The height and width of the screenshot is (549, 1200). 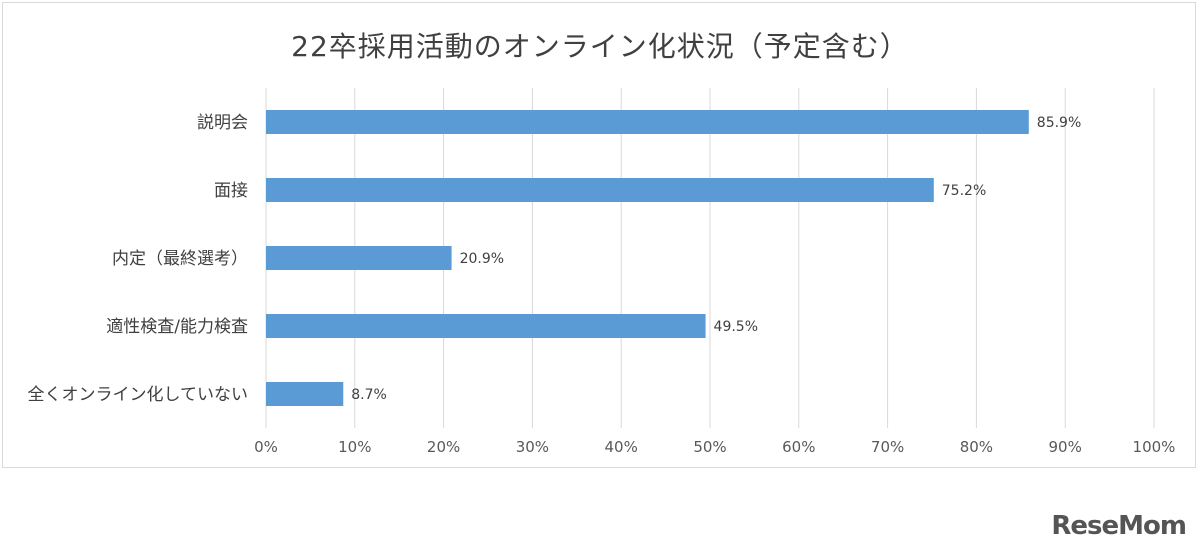 I want to click on x-tick-label: 100%, so click(x=1154, y=447).